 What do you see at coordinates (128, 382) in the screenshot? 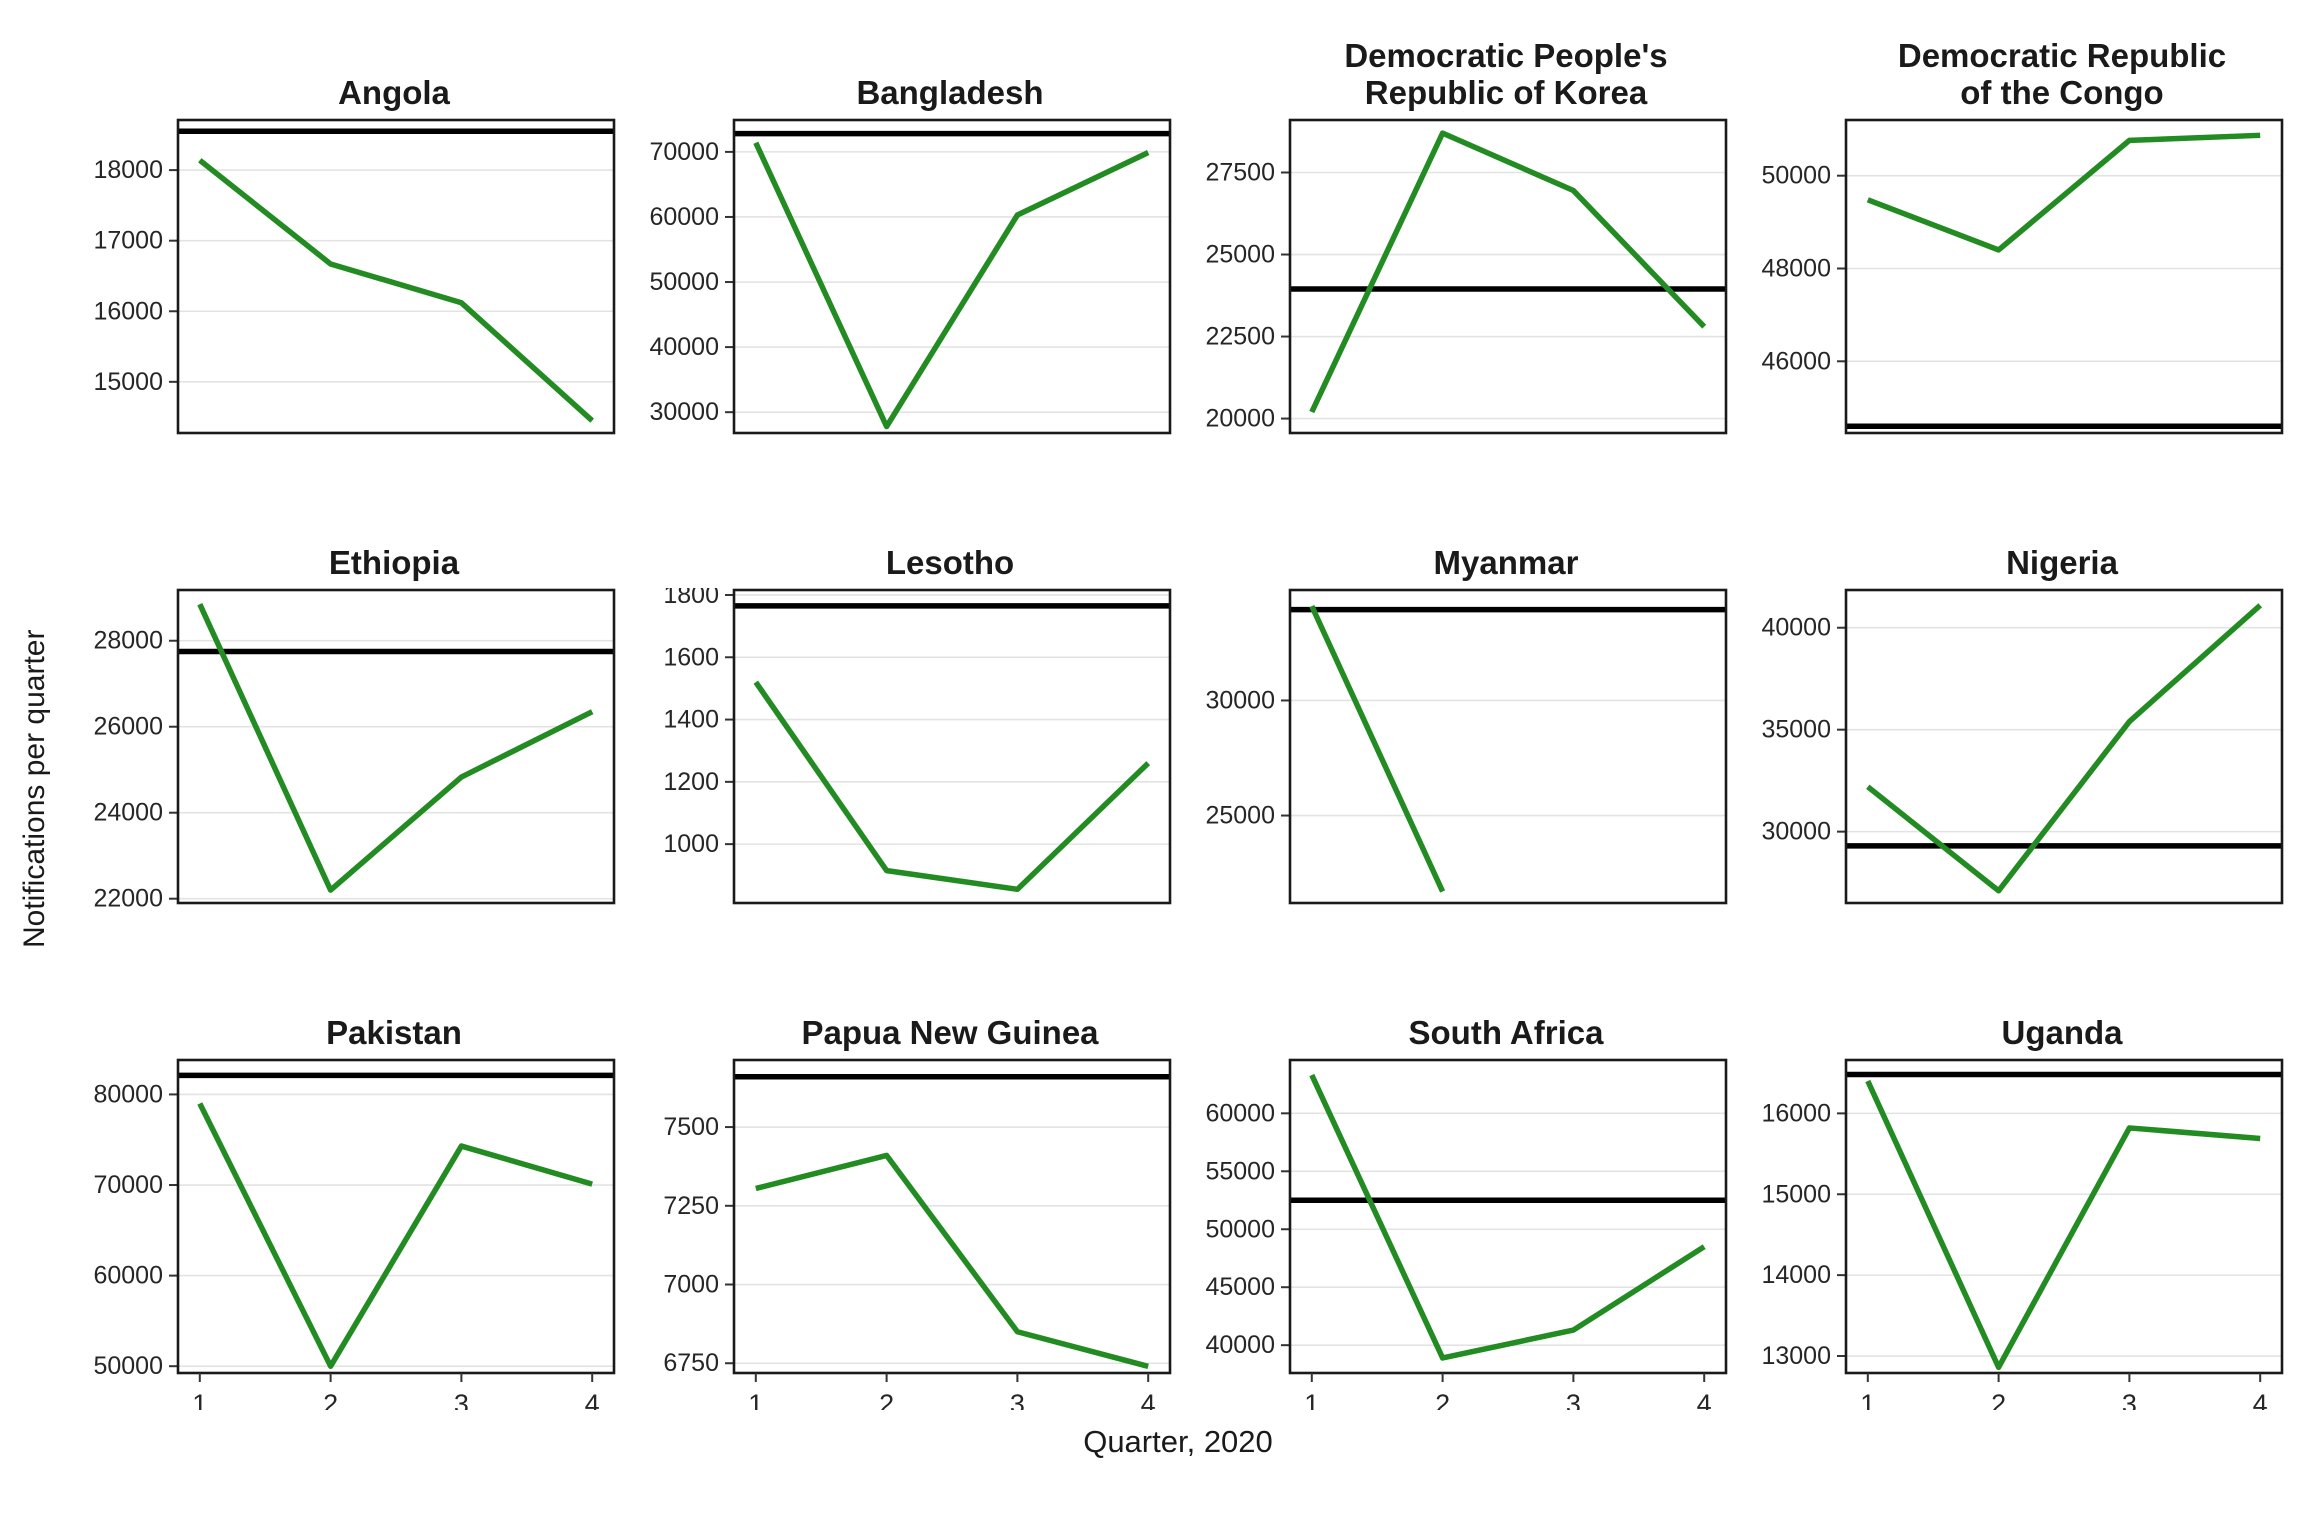
I see `y-tick-label: 15000` at bounding box center [128, 382].